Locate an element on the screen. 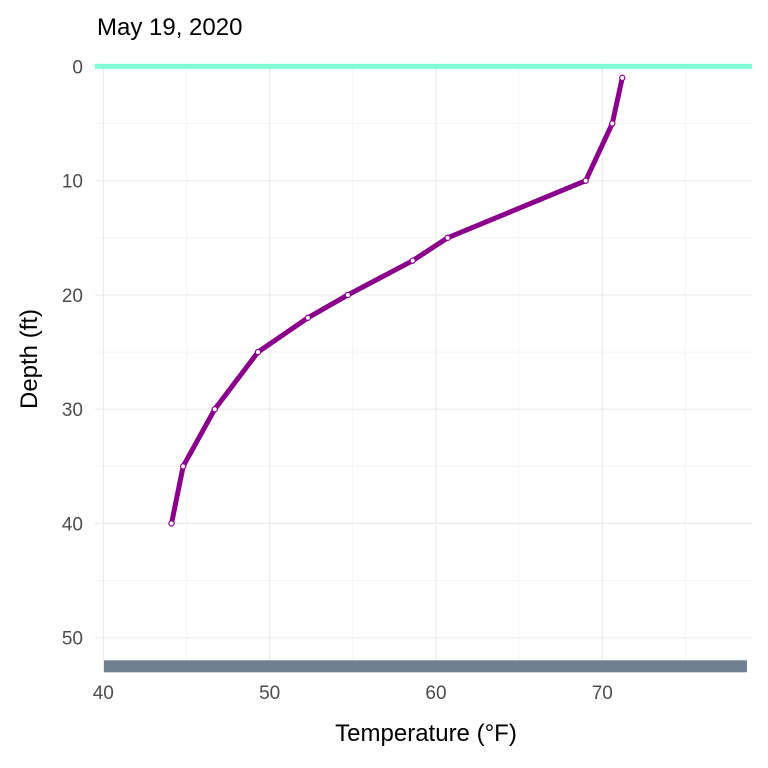 The width and height of the screenshot is (768, 768). y-tick-labels: 0 10 20 30 40 50 is located at coordinates (72, 353).